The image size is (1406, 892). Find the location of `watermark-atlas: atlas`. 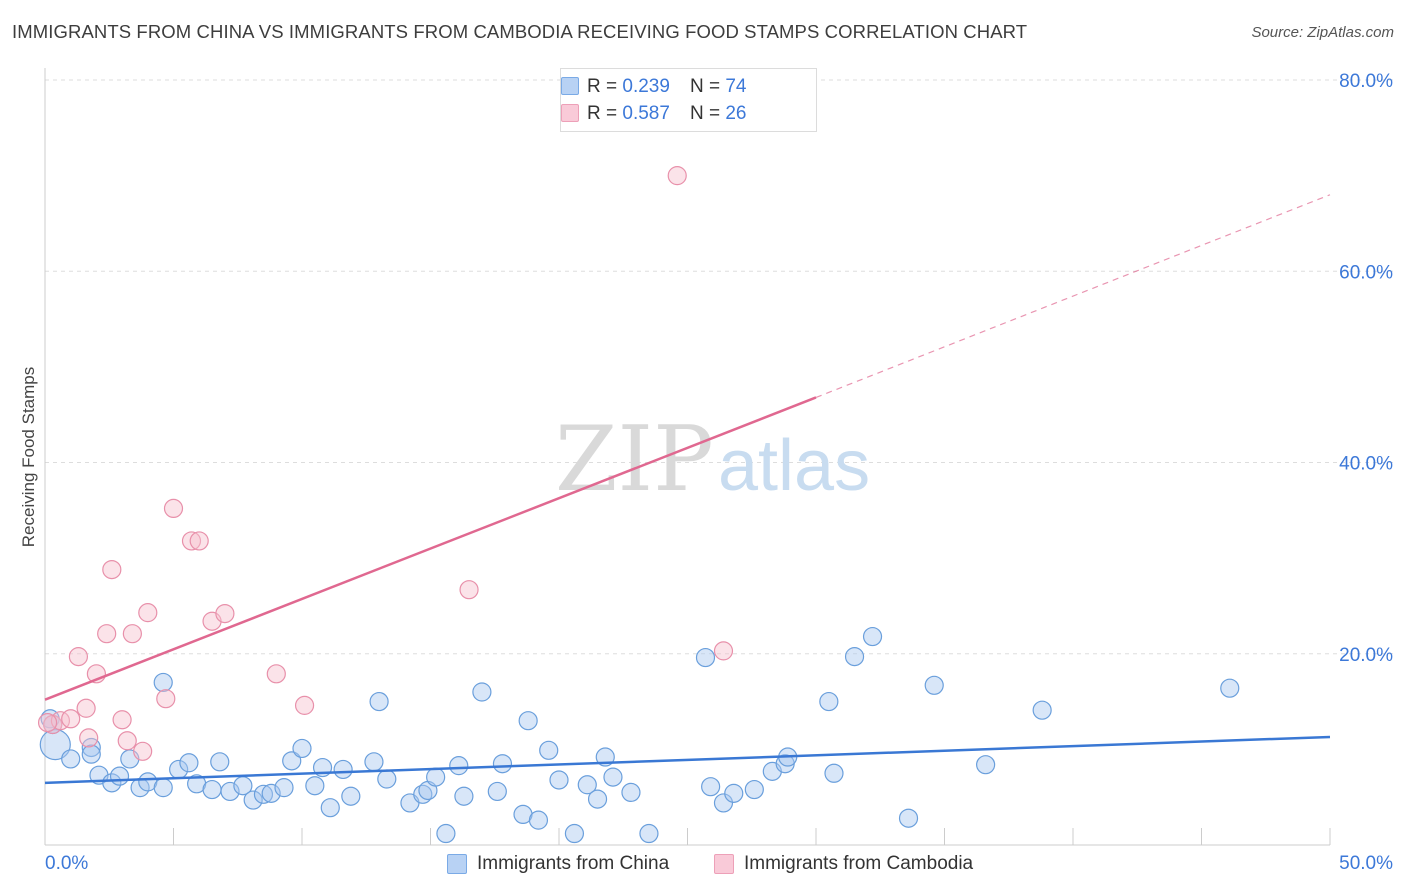

watermark-atlas: atlas is located at coordinates (794, 466).